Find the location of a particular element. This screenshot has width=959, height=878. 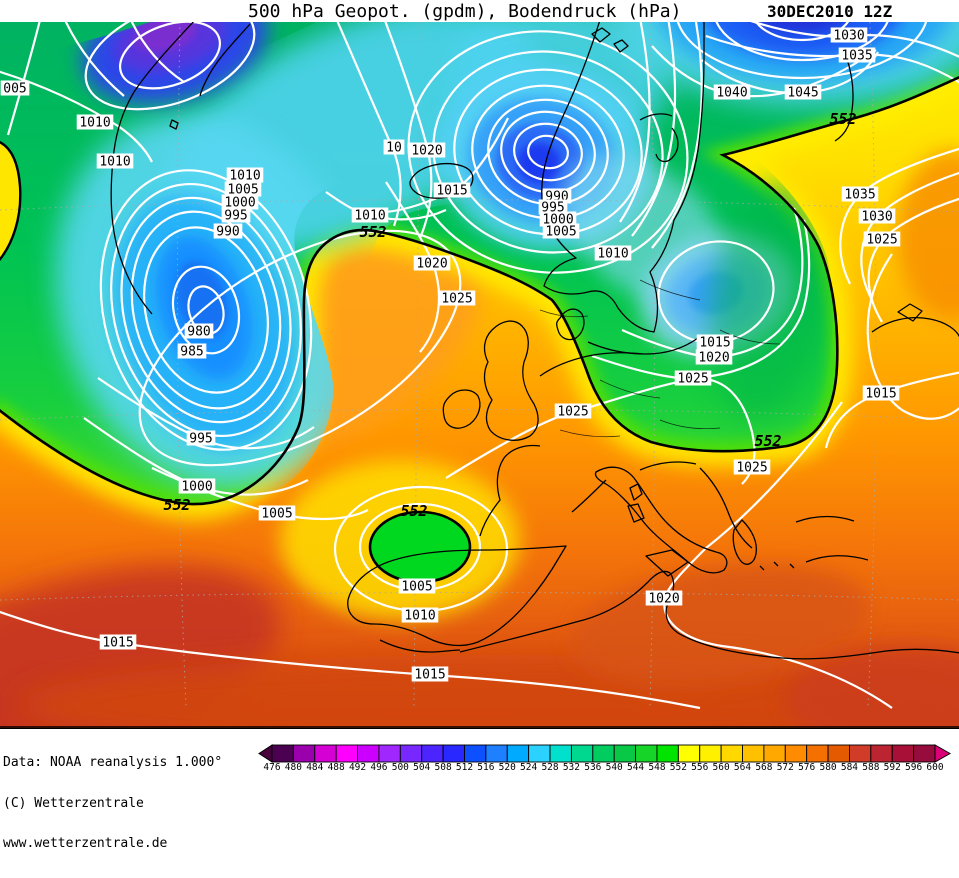

warm-wedge-west is located at coordinates (10, 201).